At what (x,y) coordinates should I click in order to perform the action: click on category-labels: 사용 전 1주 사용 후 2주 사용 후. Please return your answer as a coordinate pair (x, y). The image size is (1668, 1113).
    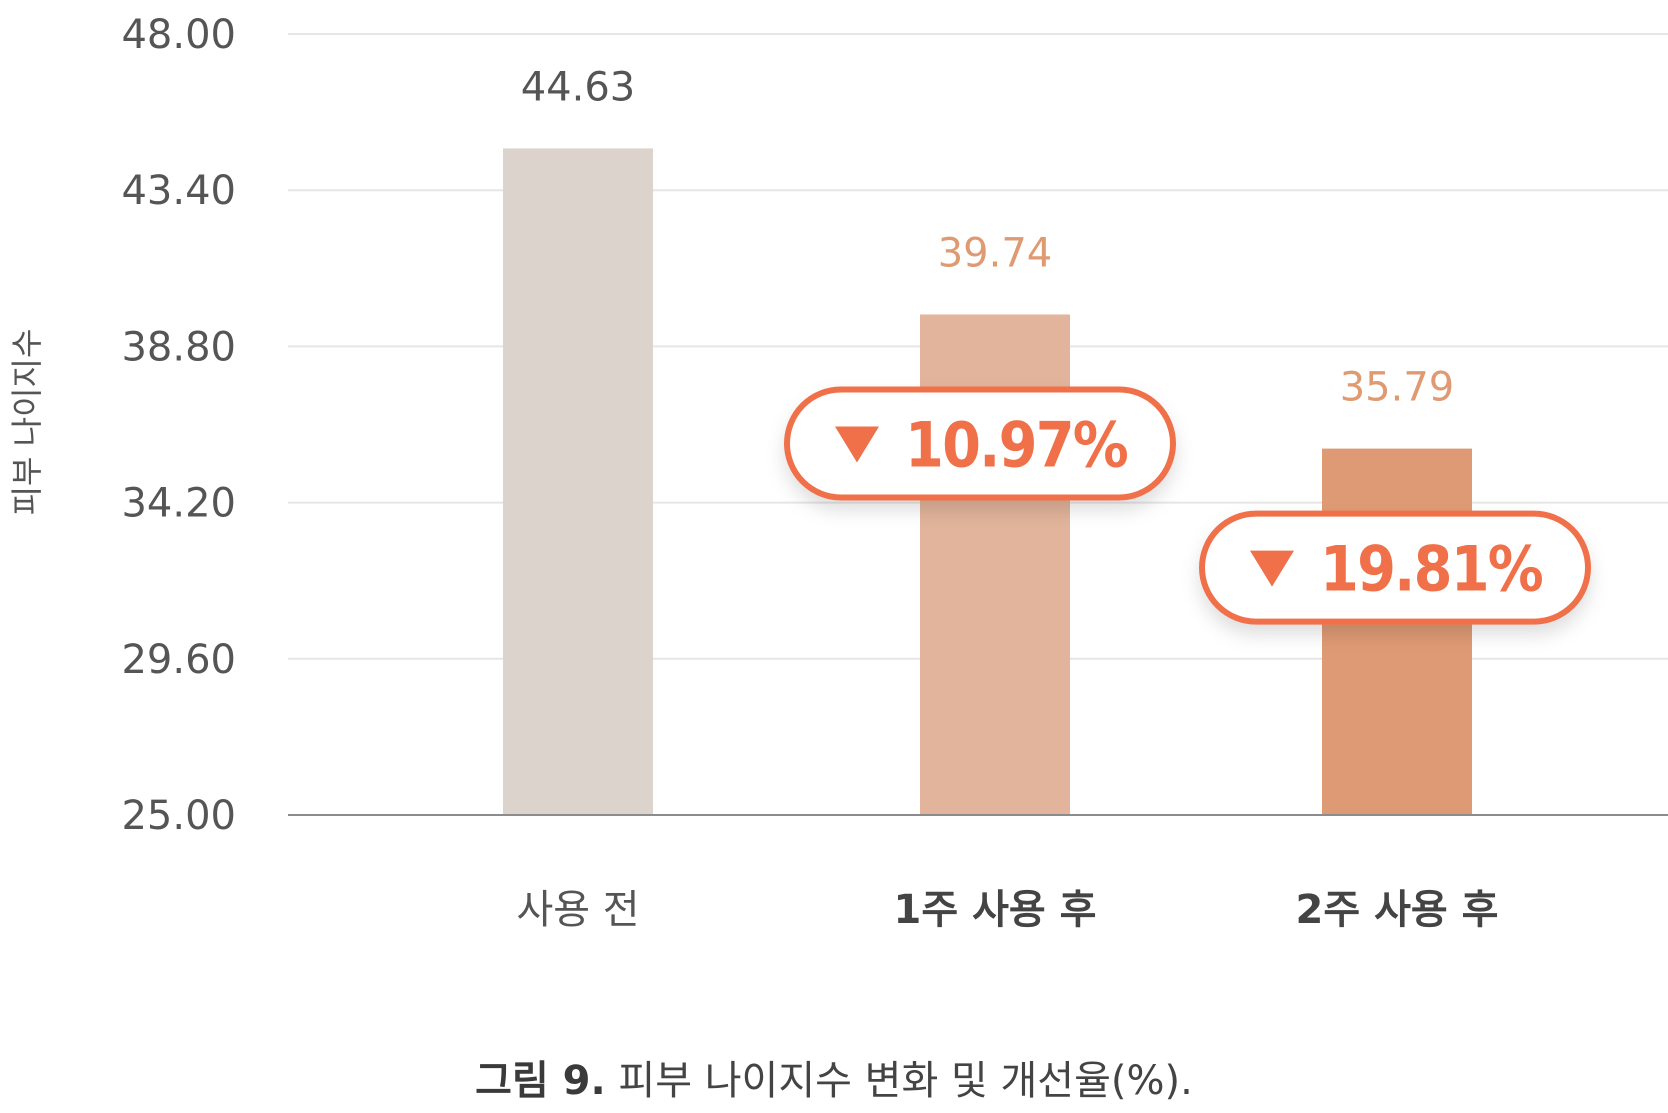
    Looking at the image, I should click on (1007, 910).